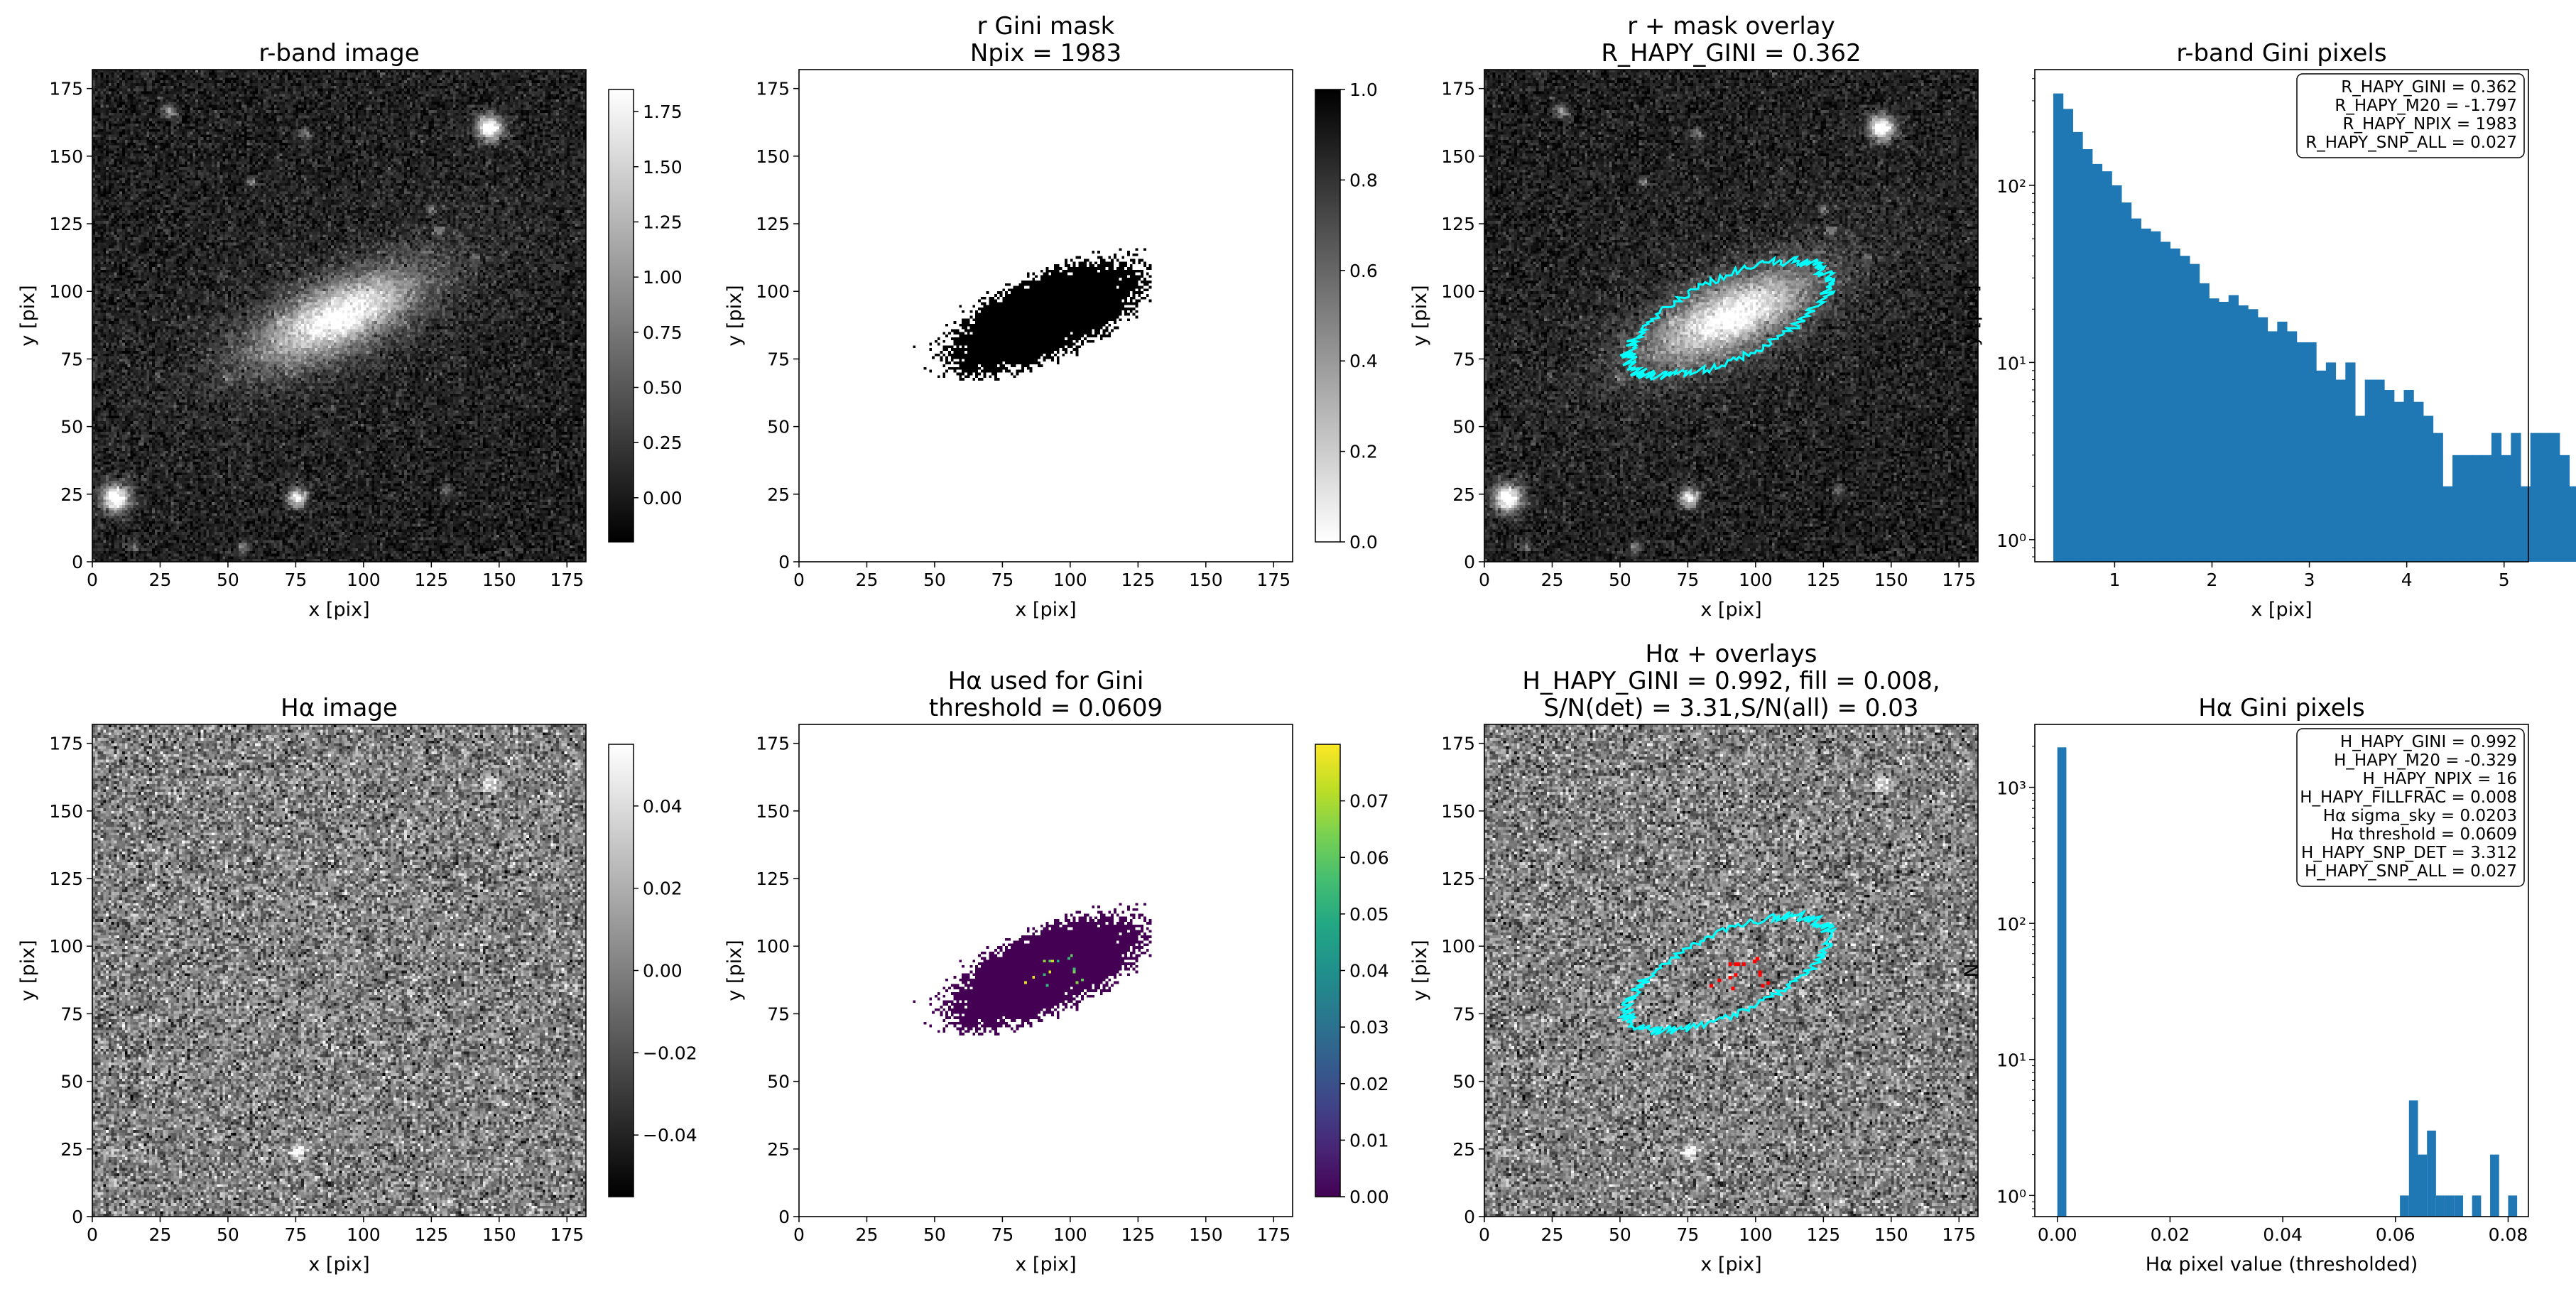 The width and height of the screenshot is (2576, 1294). What do you see at coordinates (1369, 1140) in the screenshot?
I see `colorbar-tick-label: 0.01` at bounding box center [1369, 1140].